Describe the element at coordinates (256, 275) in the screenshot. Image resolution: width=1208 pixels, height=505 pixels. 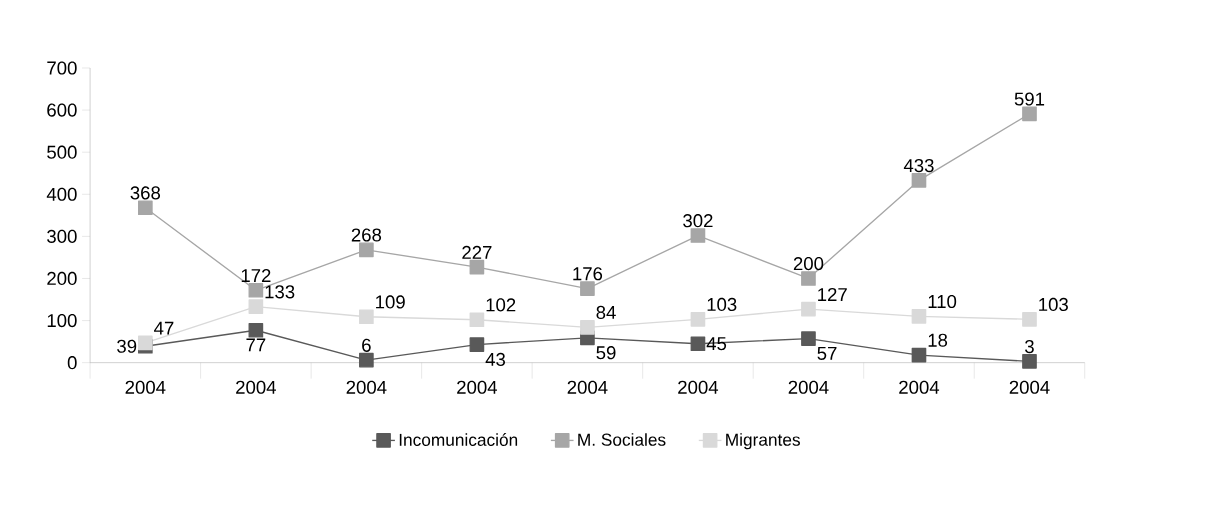
I see `data-label: 172` at that location.